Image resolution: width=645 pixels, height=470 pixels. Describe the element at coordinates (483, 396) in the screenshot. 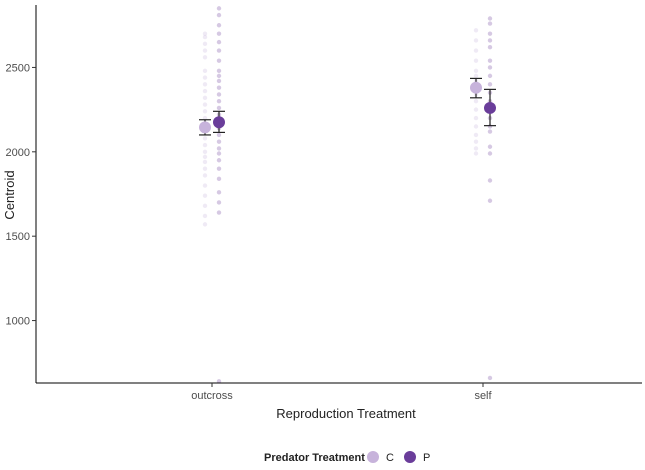

I see `x-tick-label: self` at that location.